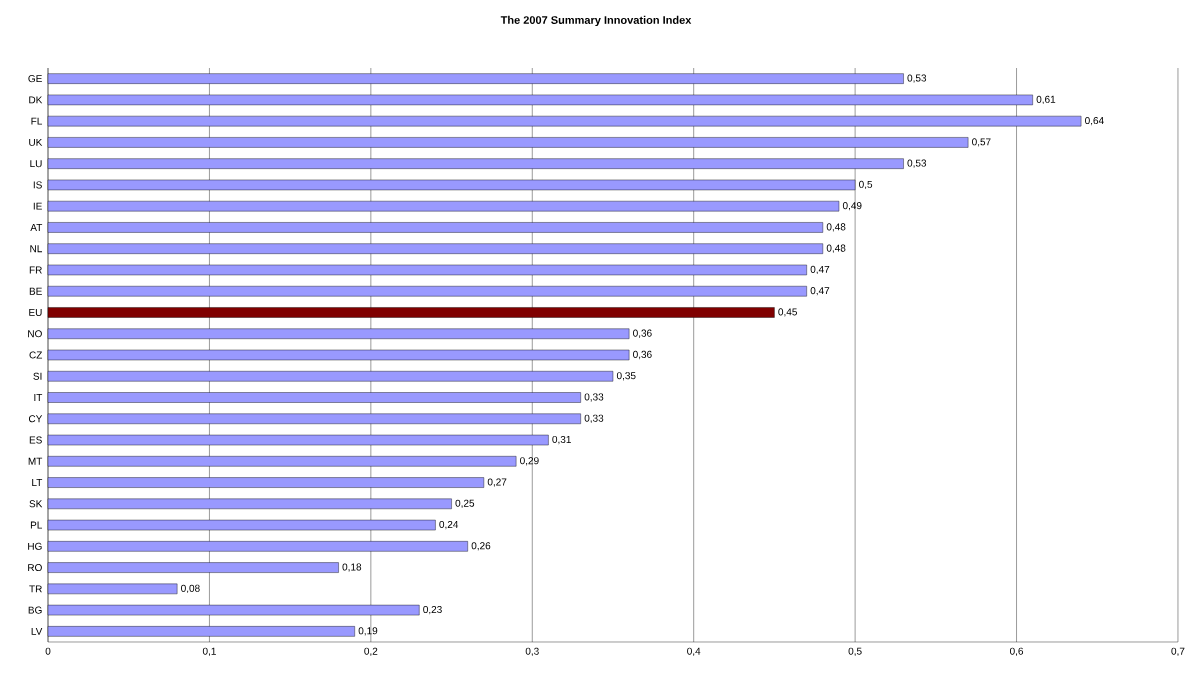  What do you see at coordinates (432, 610) in the screenshot?
I see `data-label: 0,23` at bounding box center [432, 610].